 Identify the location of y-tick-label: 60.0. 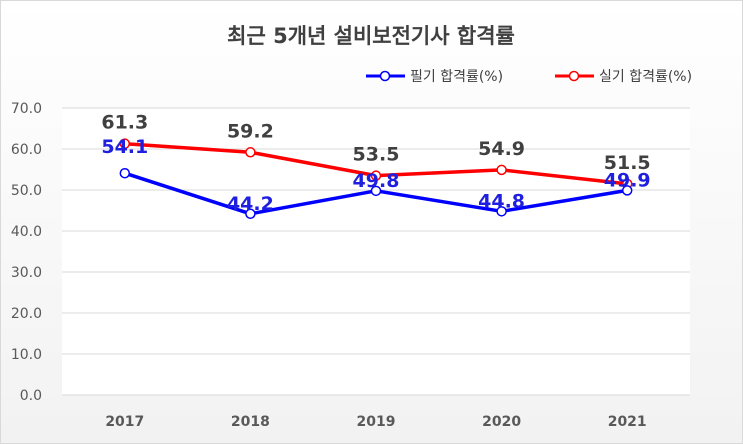
(26, 150).